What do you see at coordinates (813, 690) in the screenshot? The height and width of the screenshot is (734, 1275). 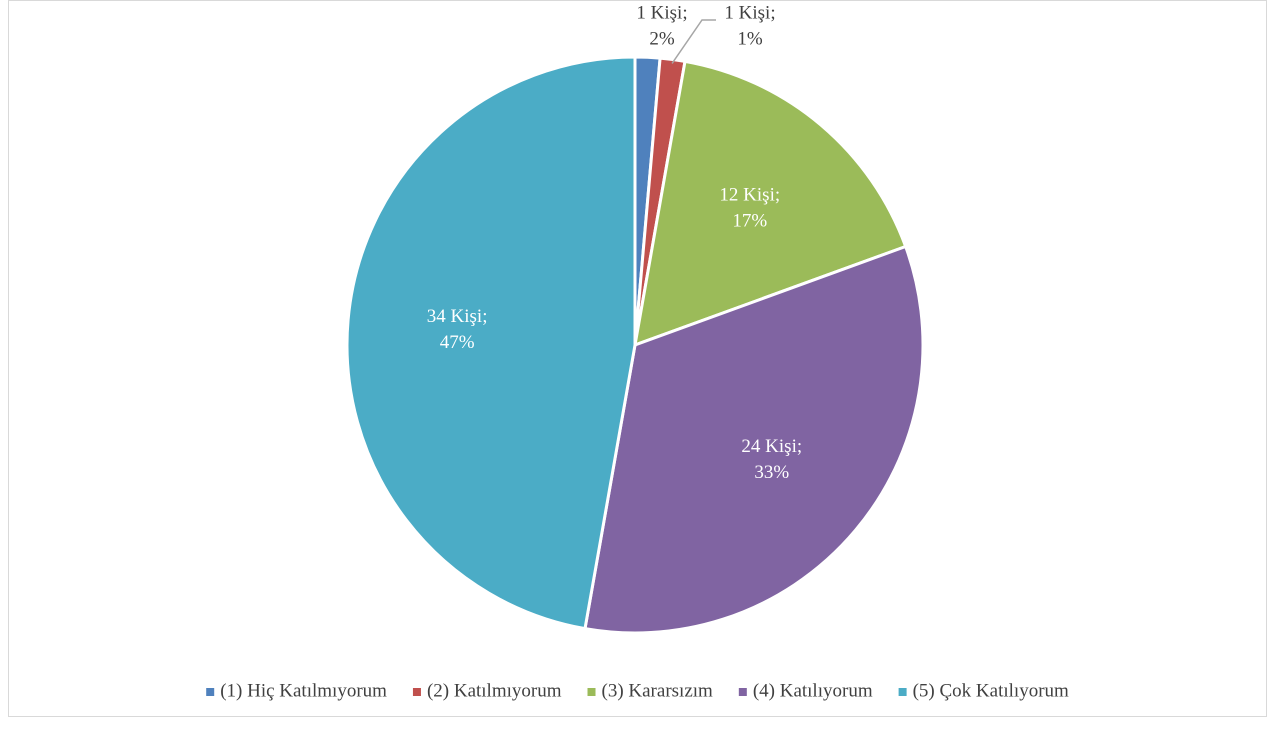 I see `legend-label: (4) Katılıyorum` at bounding box center [813, 690].